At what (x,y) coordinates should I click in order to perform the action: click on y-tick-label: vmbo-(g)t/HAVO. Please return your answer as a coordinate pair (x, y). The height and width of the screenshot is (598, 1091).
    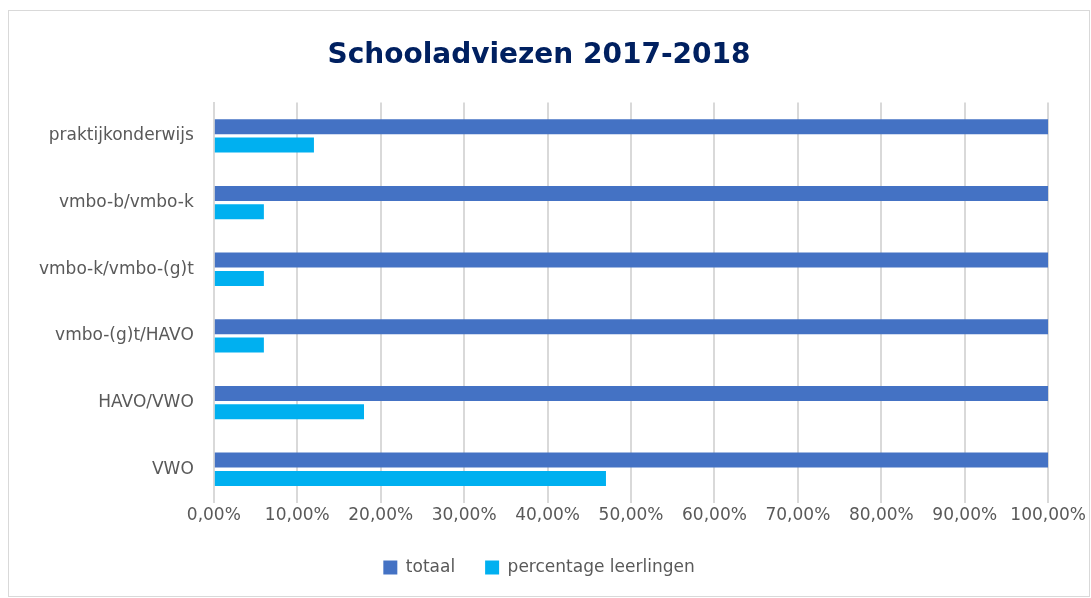
    Looking at the image, I should click on (124, 334).